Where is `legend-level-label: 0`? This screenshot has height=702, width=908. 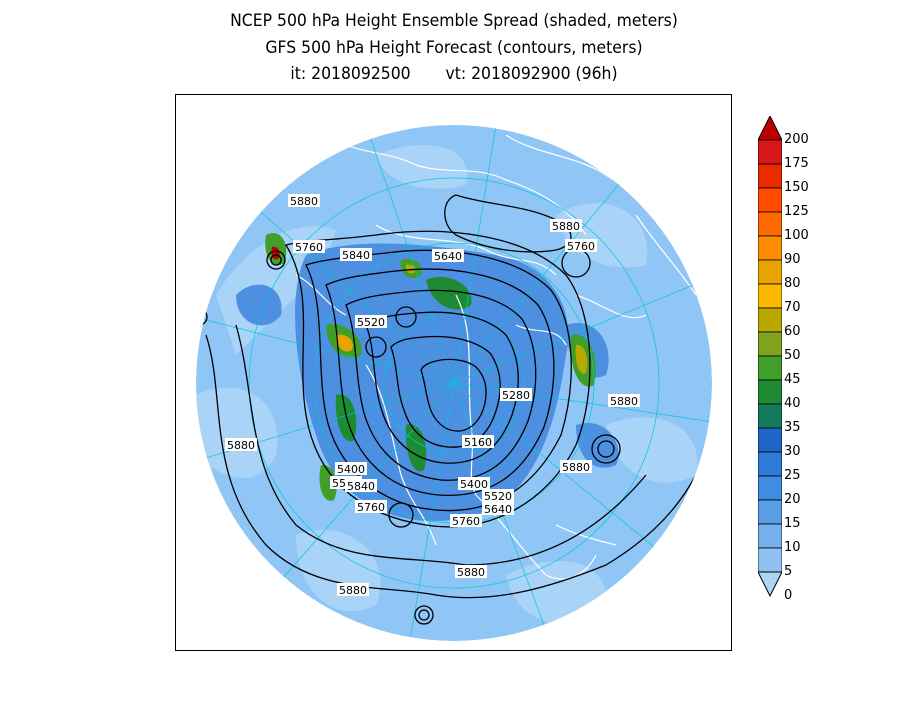 legend-level-label: 0 is located at coordinates (788, 595).